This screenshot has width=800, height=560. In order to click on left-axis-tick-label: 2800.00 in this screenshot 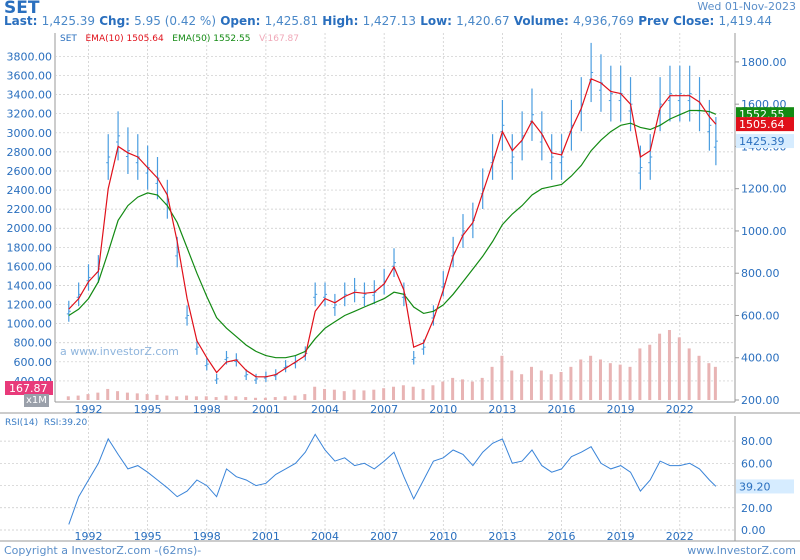, I will do `click(30, 152)`.